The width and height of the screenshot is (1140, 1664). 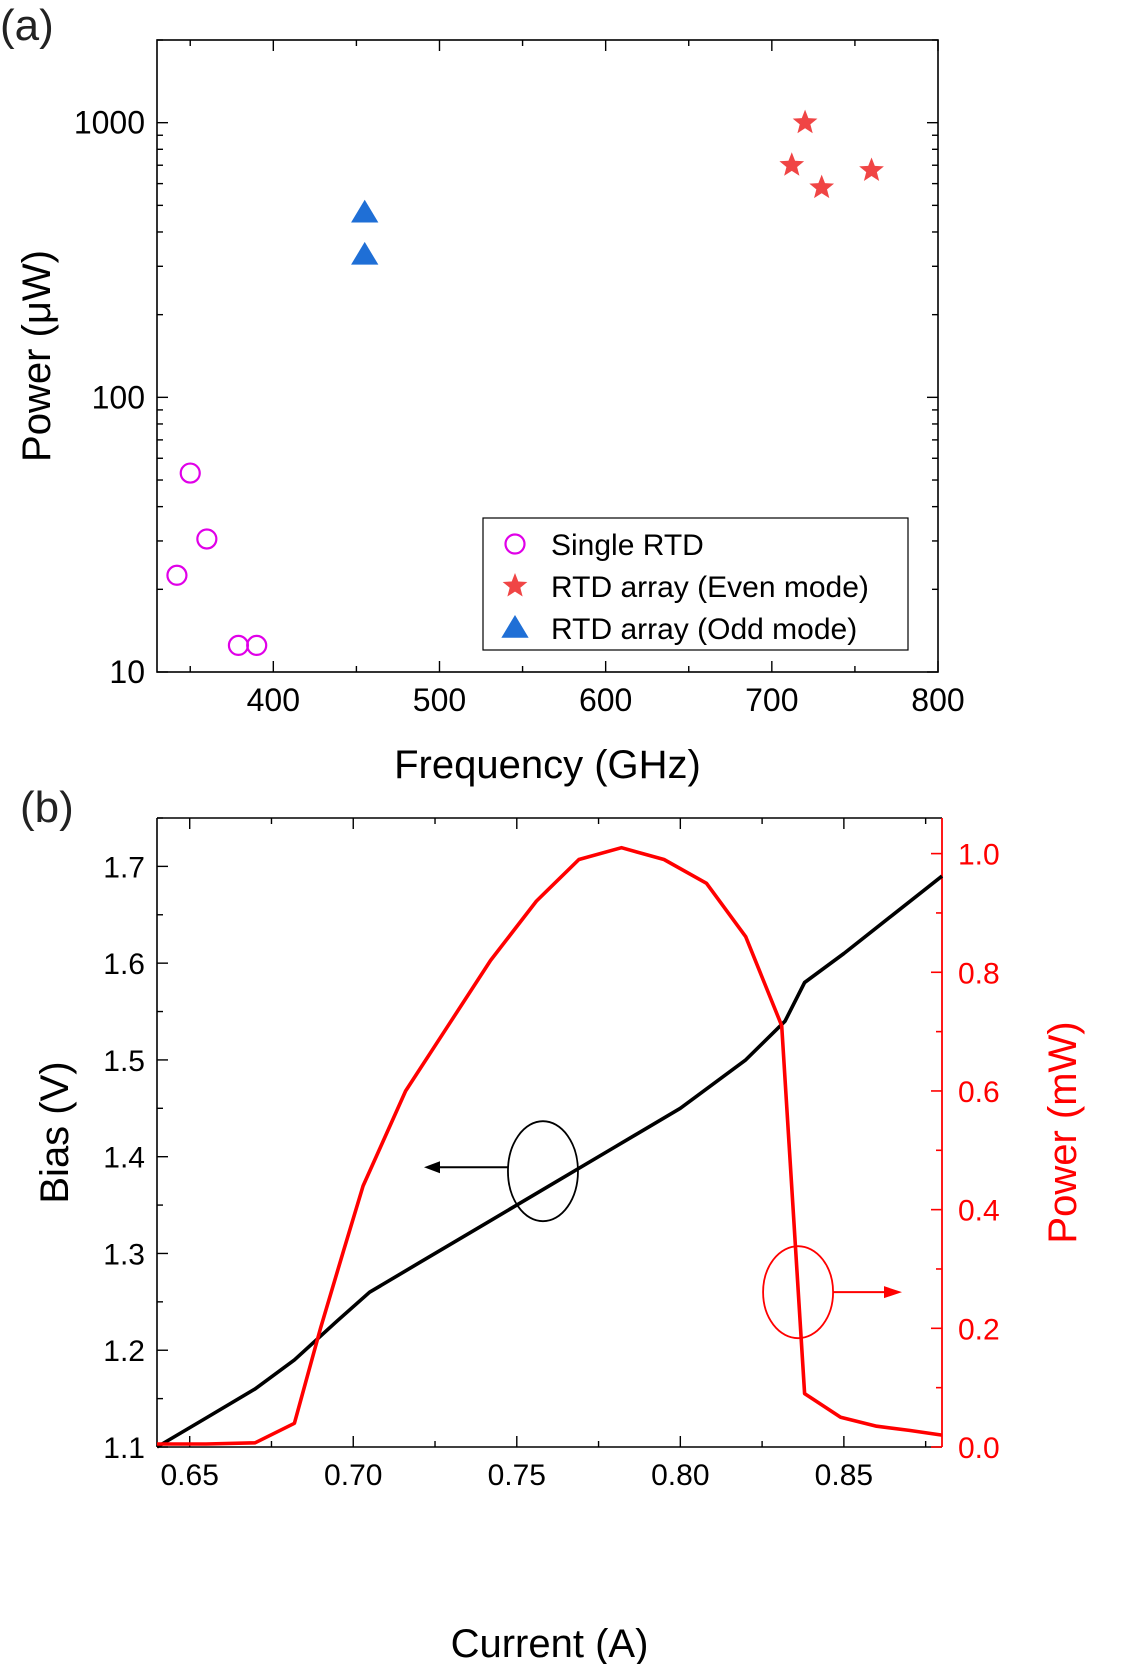 I want to click on y-tick-label-right: 0.6, so click(x=979, y=1092).